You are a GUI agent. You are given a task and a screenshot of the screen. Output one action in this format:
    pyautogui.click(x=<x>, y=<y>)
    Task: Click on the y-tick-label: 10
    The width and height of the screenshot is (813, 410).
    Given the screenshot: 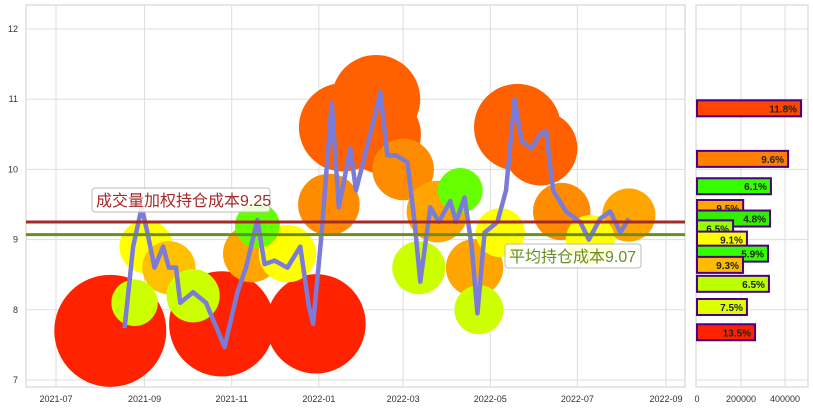 What is the action you would take?
    pyautogui.click(x=13, y=169)
    